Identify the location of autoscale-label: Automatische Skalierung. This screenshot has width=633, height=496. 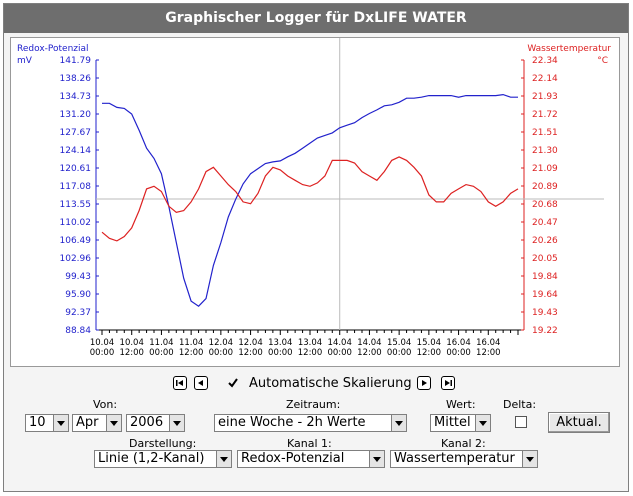
(330, 383).